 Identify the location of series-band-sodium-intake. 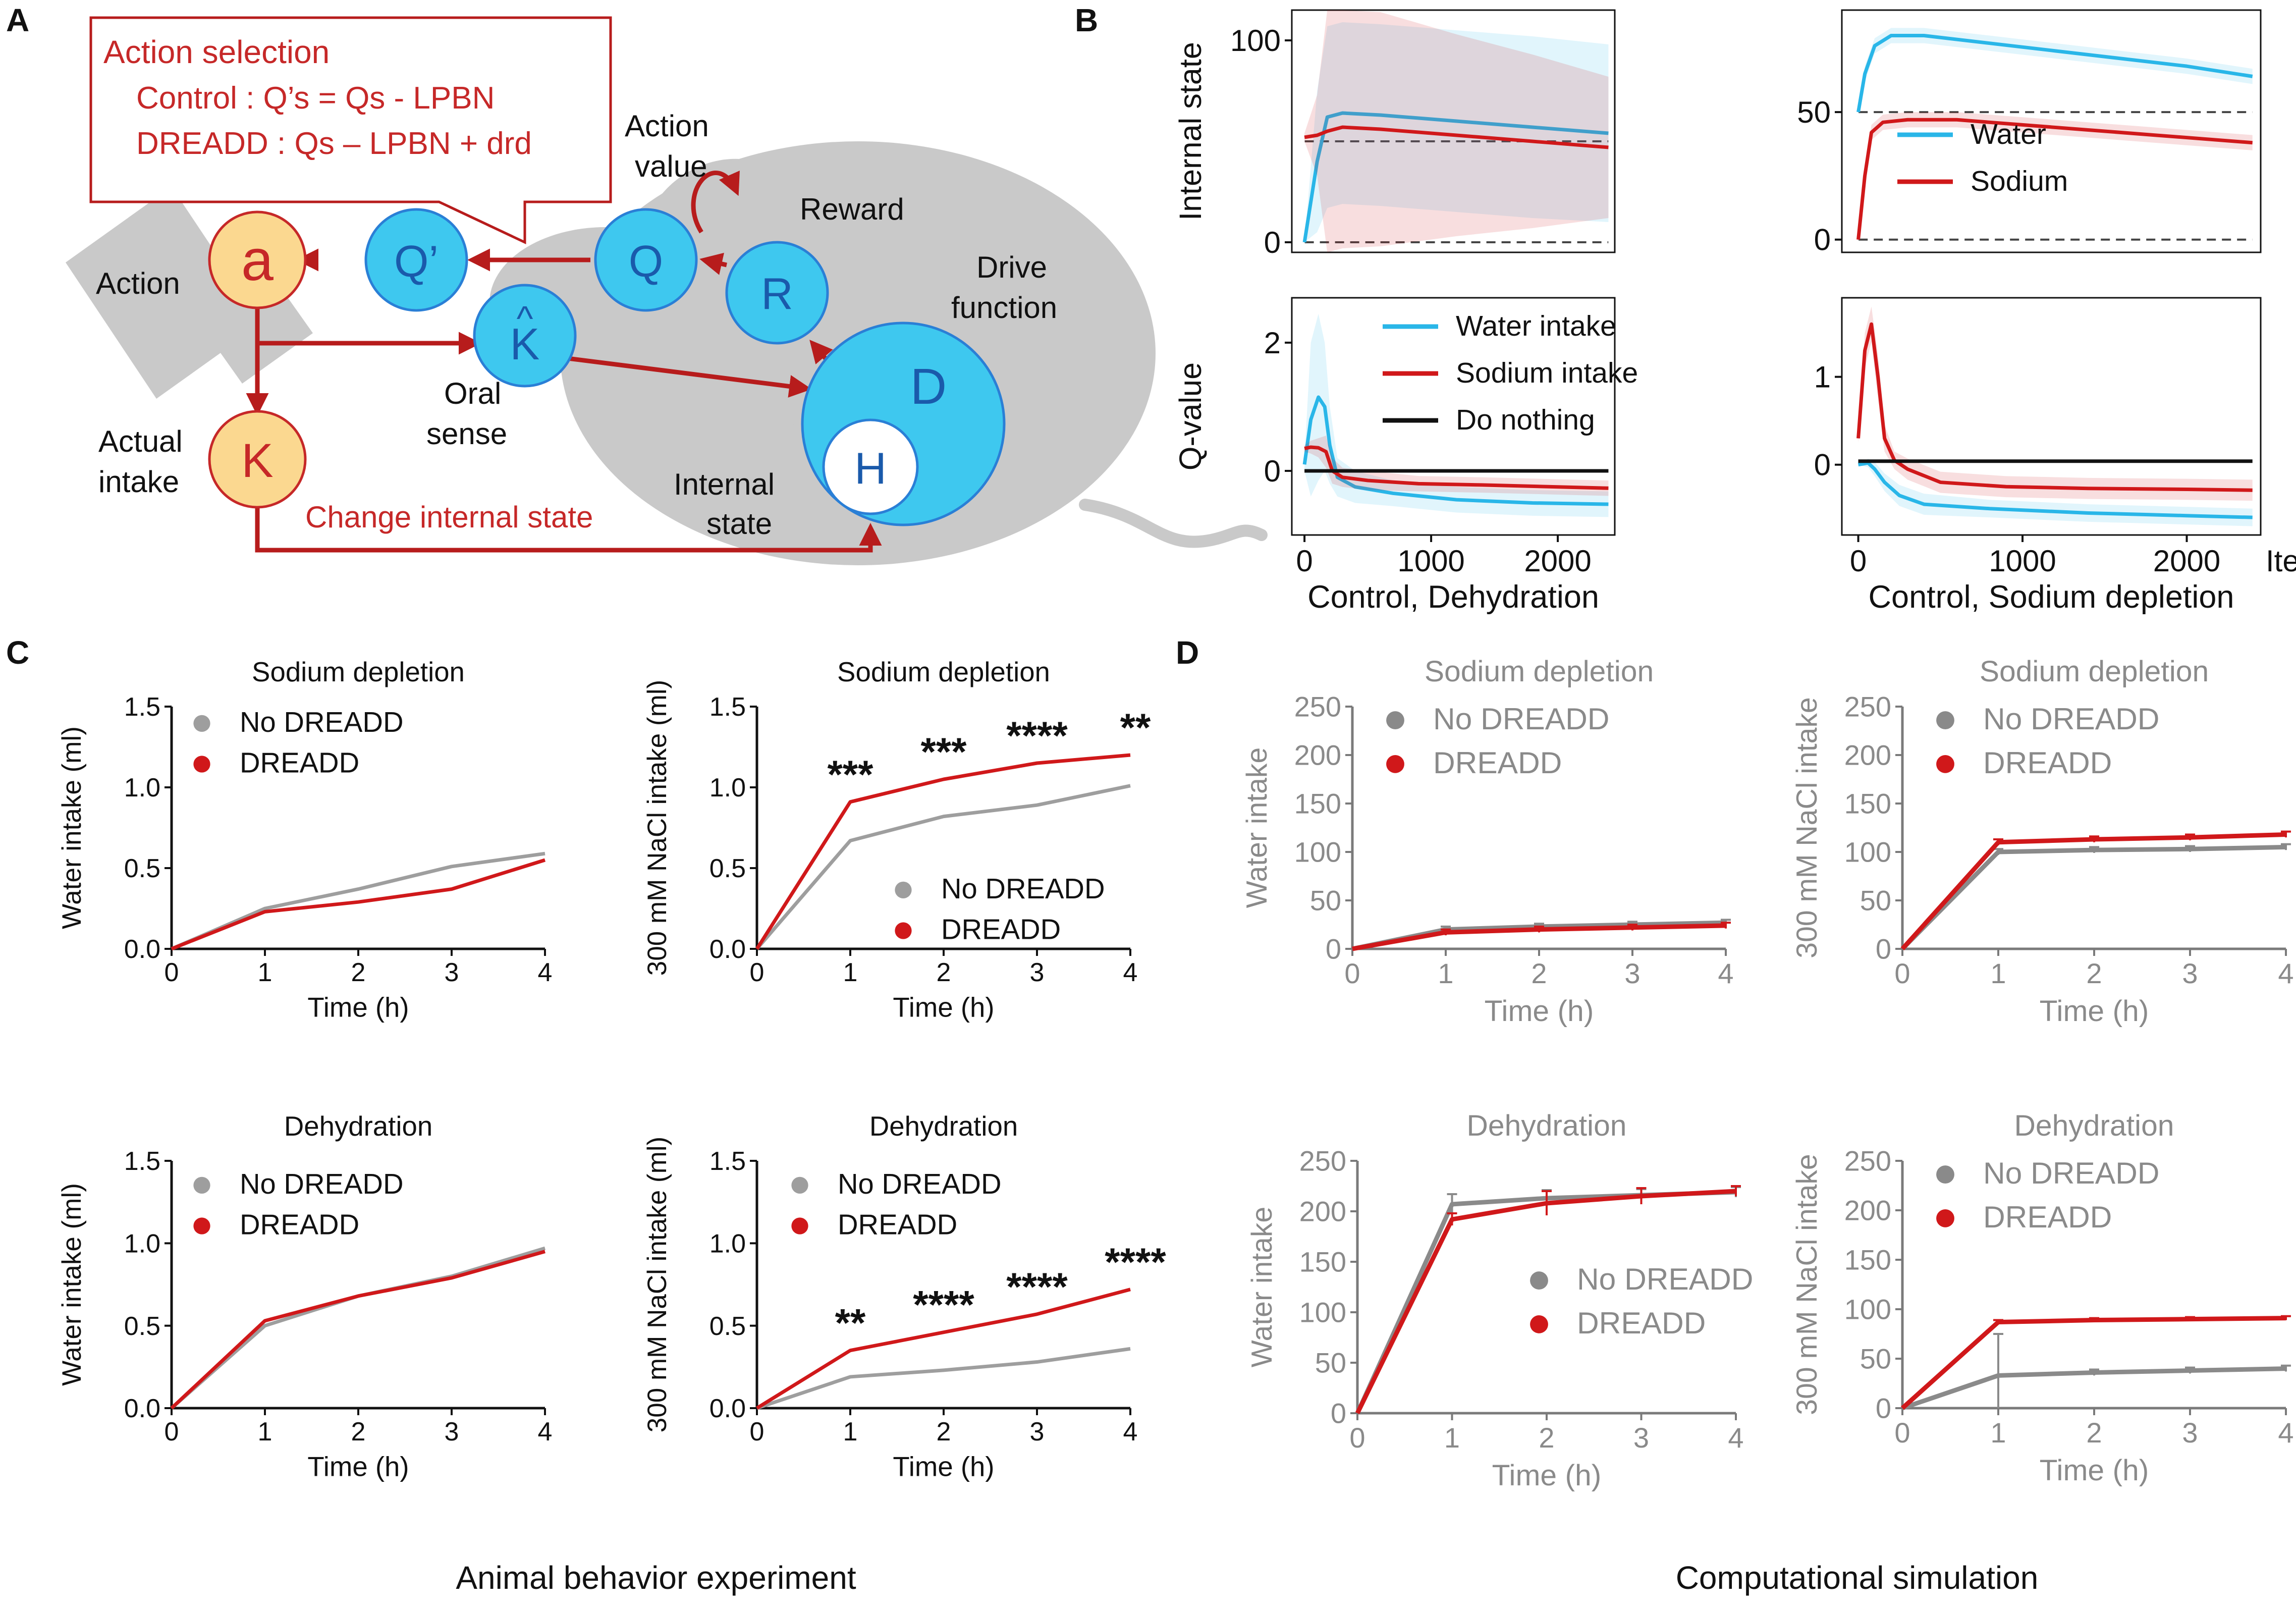
(2055, 403).